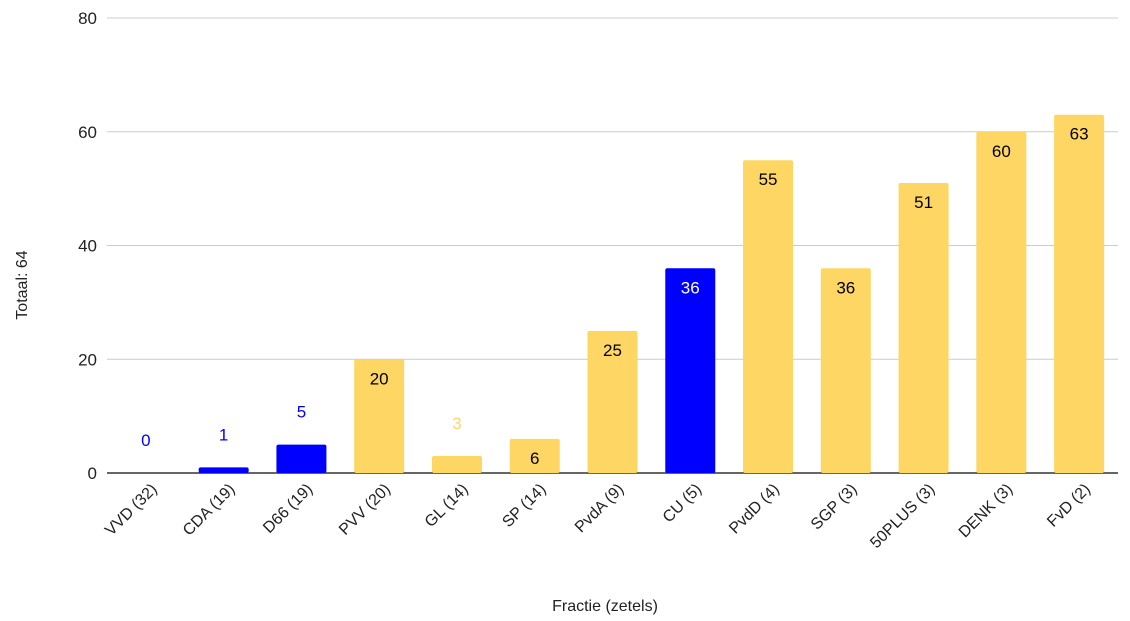 The height and width of the screenshot is (621, 1130). I want to click on data-label: 6, so click(534, 458).